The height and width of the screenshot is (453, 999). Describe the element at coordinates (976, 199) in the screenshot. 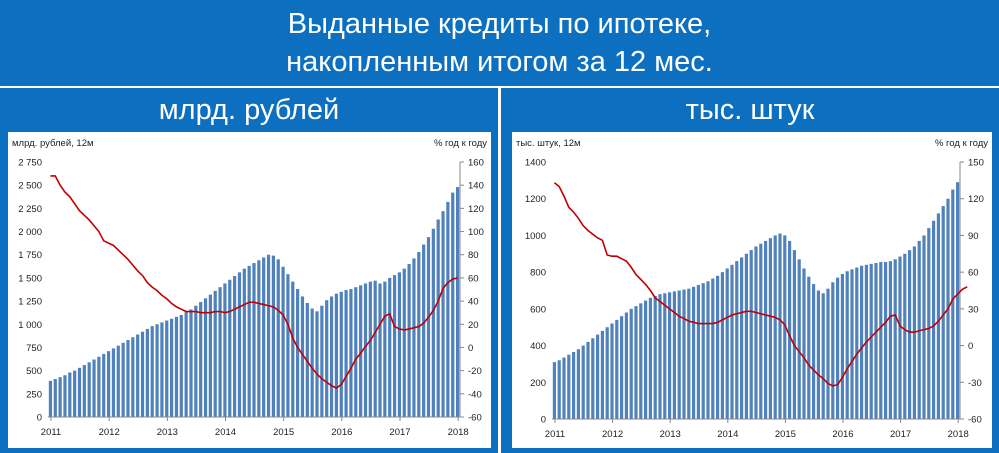

I see `y2-tick-label: 120` at that location.